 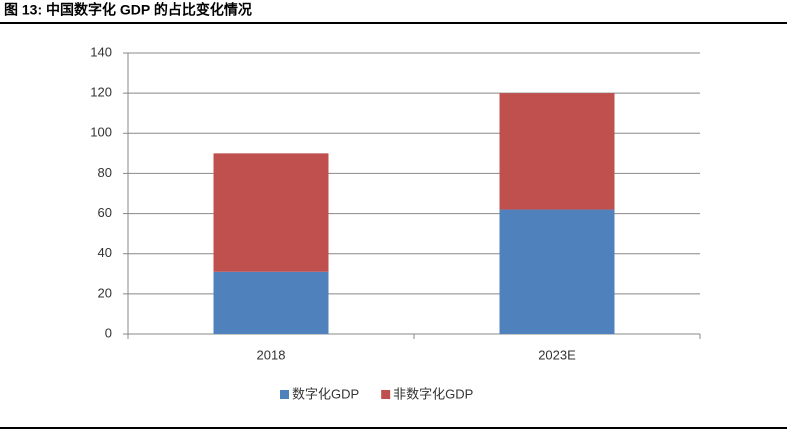 I want to click on y-tick-label: 140, so click(x=101, y=51).